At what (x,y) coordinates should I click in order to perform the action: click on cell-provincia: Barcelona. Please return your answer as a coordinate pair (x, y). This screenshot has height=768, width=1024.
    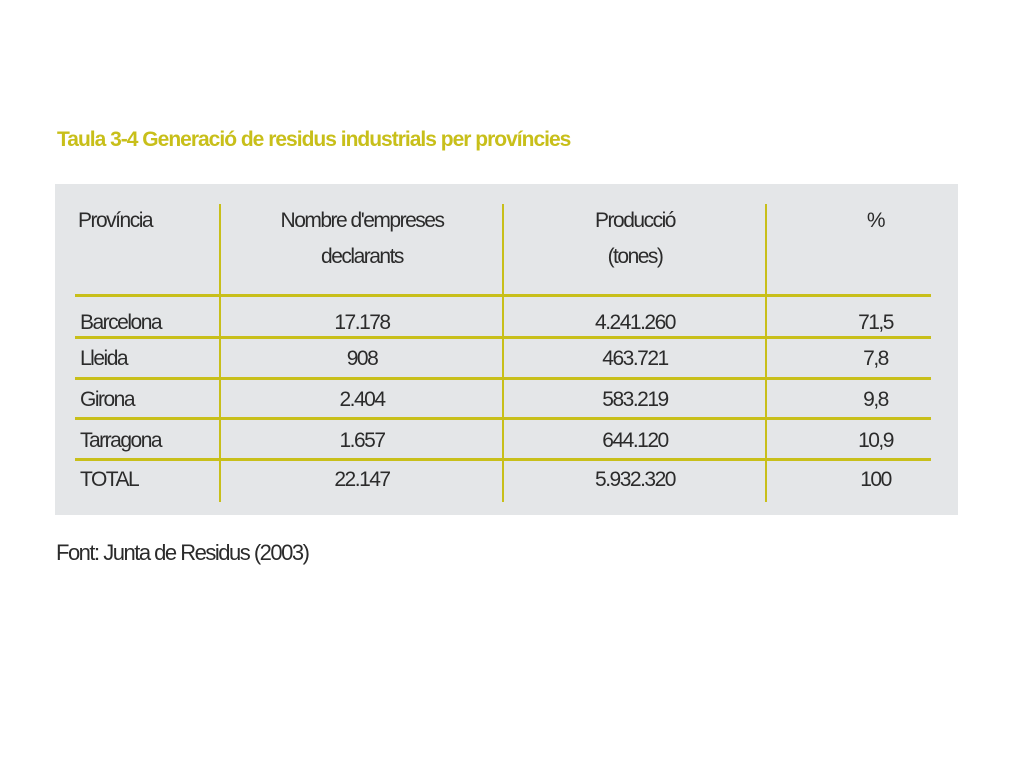
    Looking at the image, I should click on (121, 322).